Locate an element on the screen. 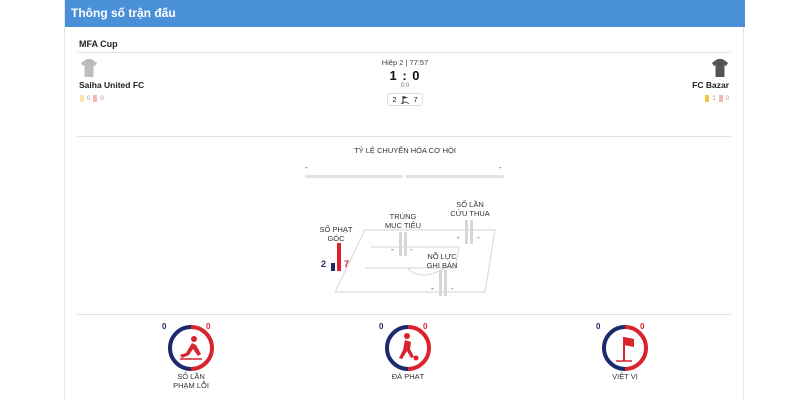 The height and width of the screenshot is (400, 800). conversion-title: TỶ LỆ CHUYỂN HÓA CƠ HỘI is located at coordinates (405, 150).